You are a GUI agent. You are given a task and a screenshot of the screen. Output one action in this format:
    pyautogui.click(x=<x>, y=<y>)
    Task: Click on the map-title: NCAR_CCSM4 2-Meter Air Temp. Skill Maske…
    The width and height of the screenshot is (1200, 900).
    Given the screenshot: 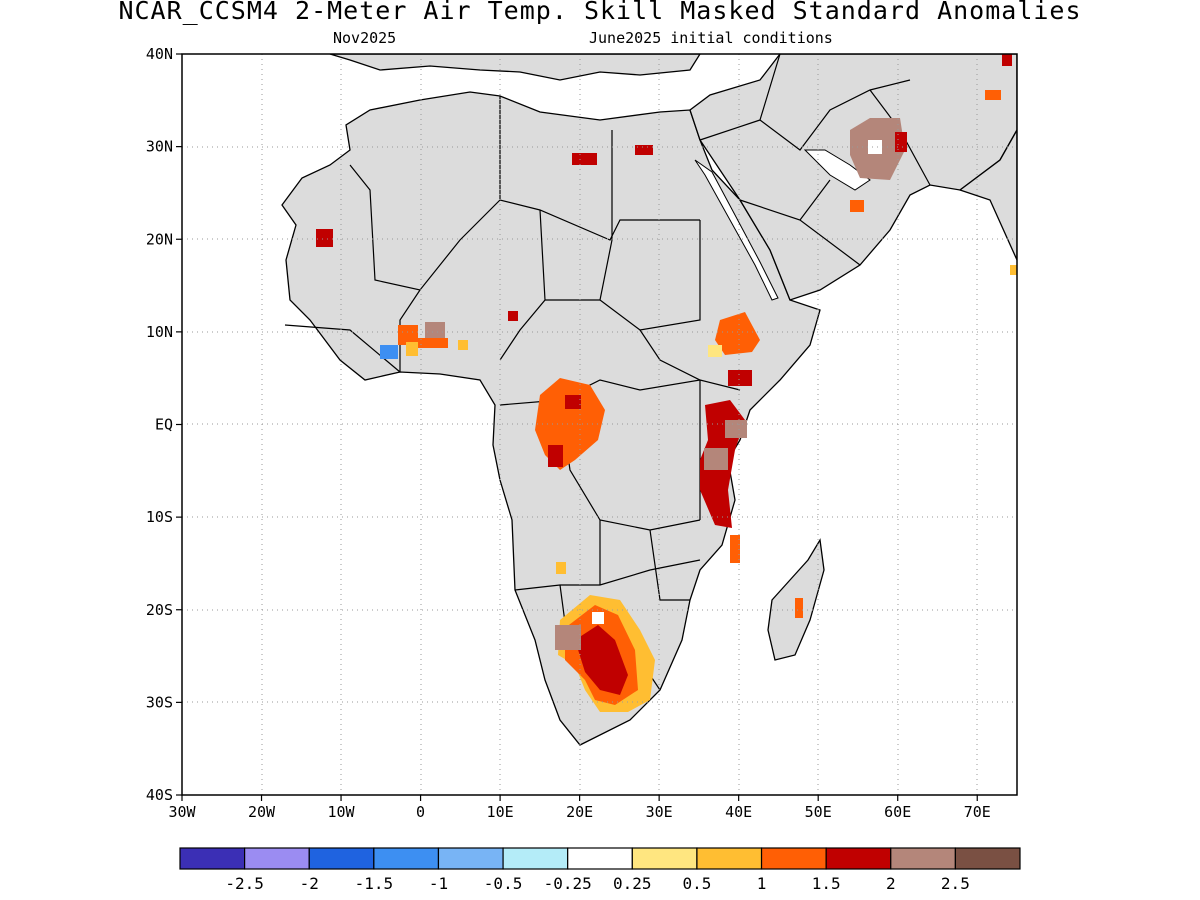 What is the action you would take?
    pyautogui.click(x=600, y=12)
    